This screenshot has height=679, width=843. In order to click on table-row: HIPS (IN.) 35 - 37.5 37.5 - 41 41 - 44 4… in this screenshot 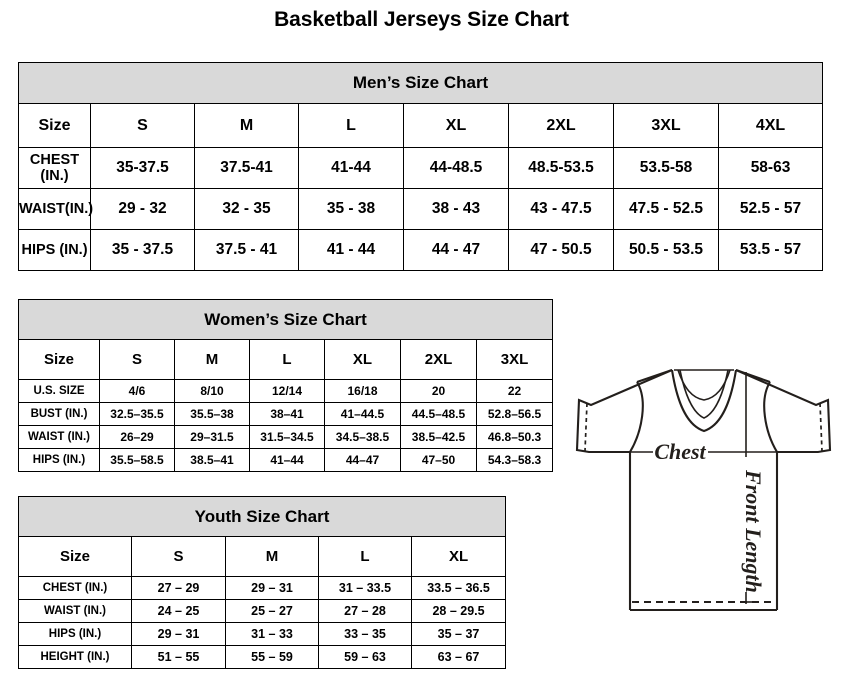, I will do `click(421, 250)`.